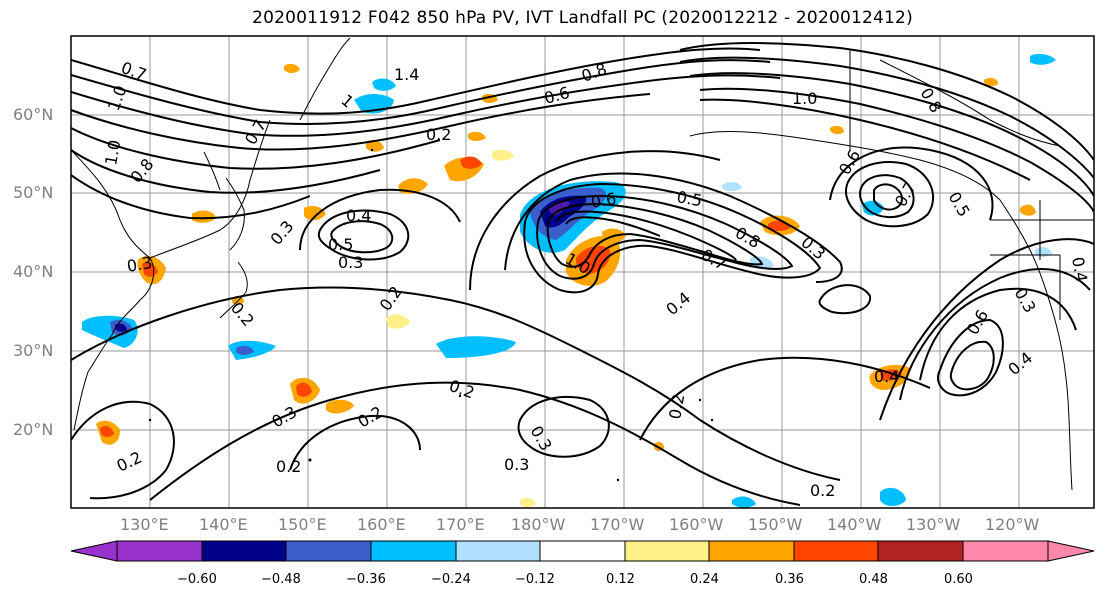  Describe the element at coordinates (775, 524) in the screenshot. I see `lon-label: 150°W` at that location.